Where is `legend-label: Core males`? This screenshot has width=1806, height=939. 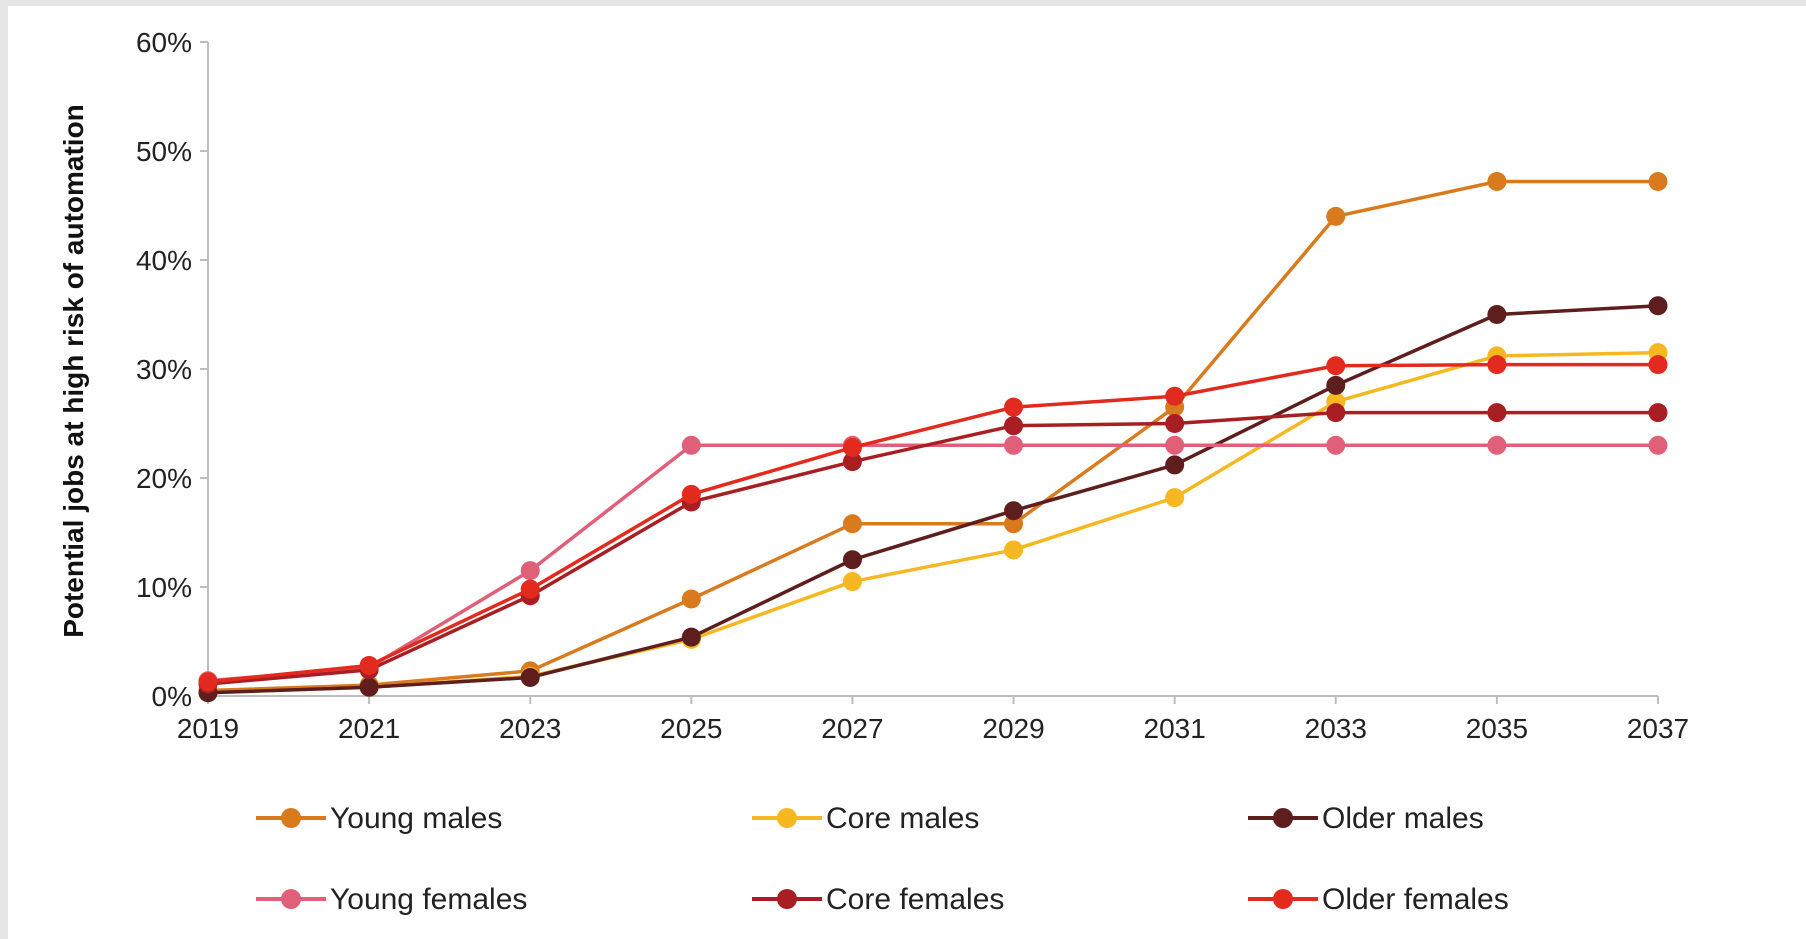 legend-label: Core males is located at coordinates (902, 818).